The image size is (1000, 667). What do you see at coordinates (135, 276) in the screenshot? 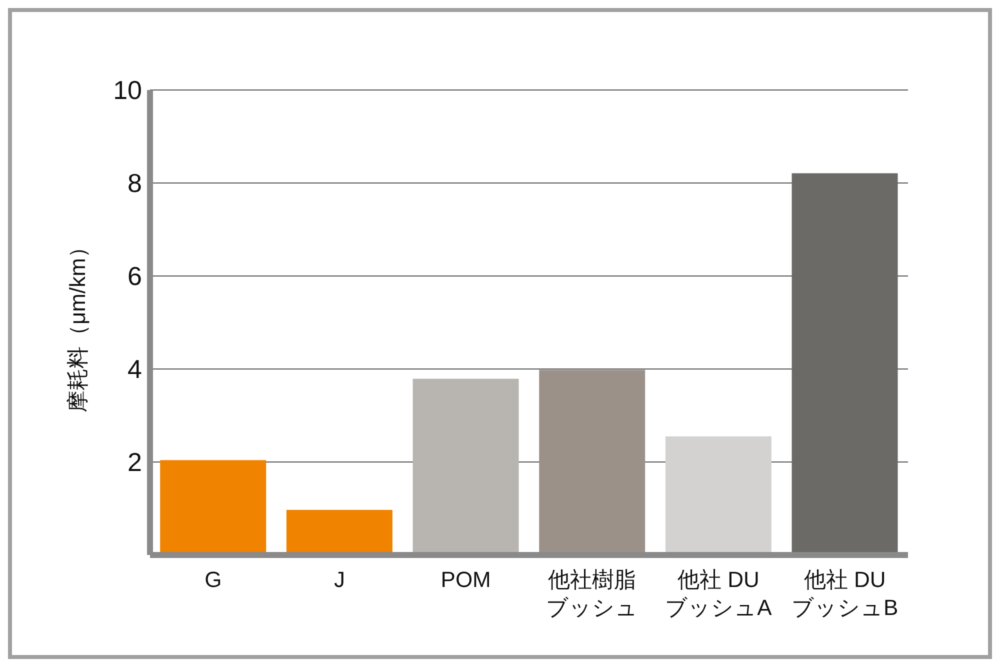
I see `y-tick-label: 6` at bounding box center [135, 276].